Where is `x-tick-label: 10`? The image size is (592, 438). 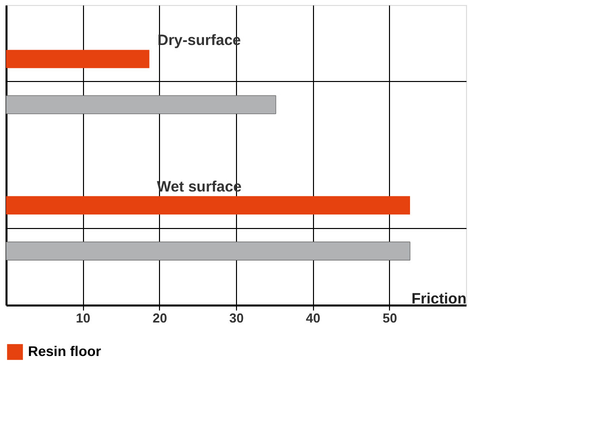
x-tick-label: 10 is located at coordinates (83, 318).